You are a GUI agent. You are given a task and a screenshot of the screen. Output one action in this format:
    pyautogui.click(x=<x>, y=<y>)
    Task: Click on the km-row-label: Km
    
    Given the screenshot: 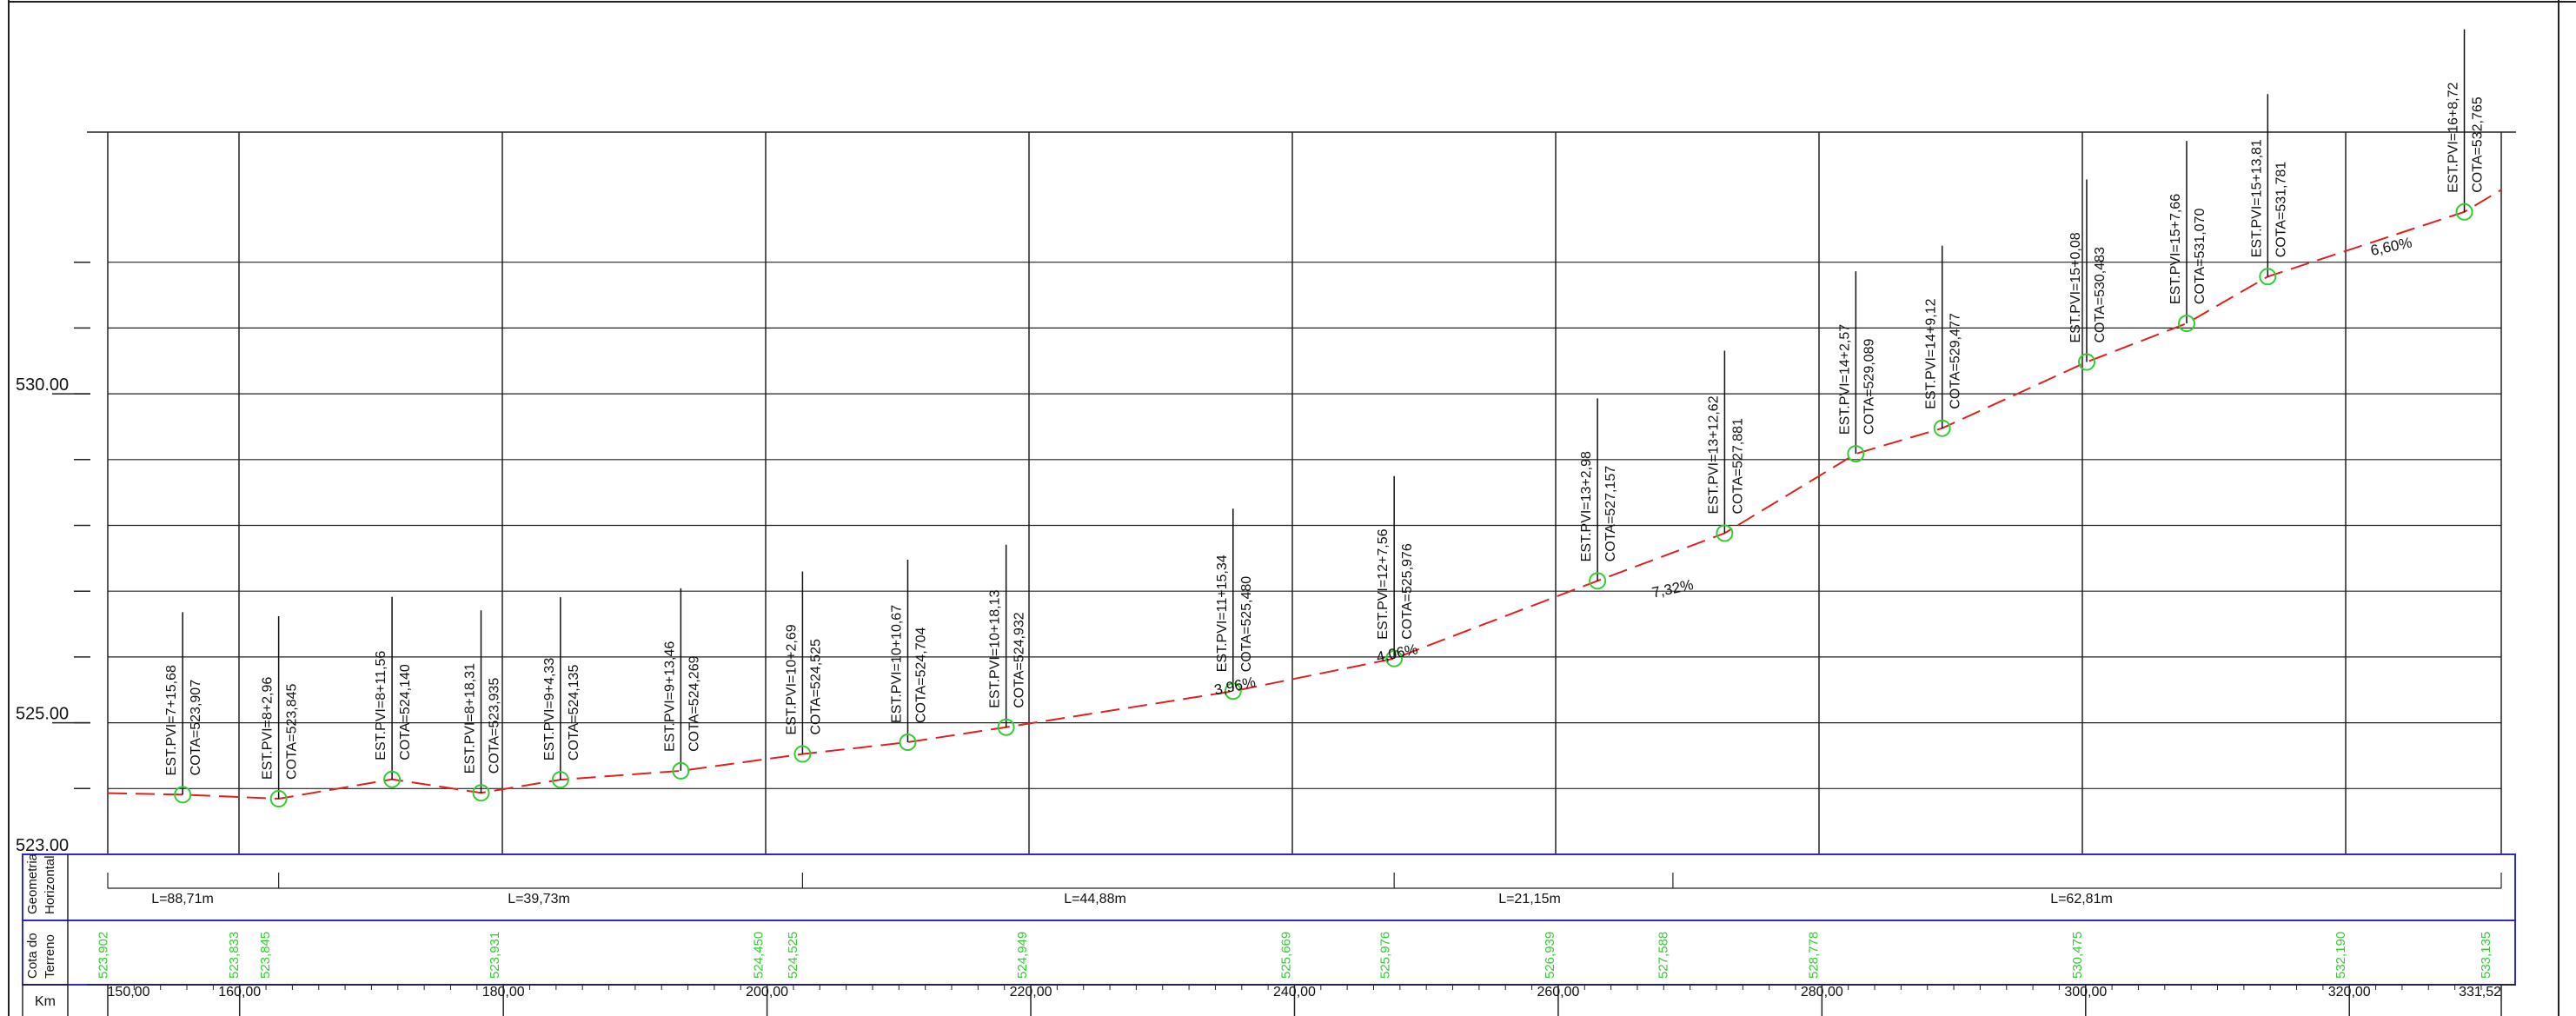 What is the action you would take?
    pyautogui.click(x=45, y=1001)
    